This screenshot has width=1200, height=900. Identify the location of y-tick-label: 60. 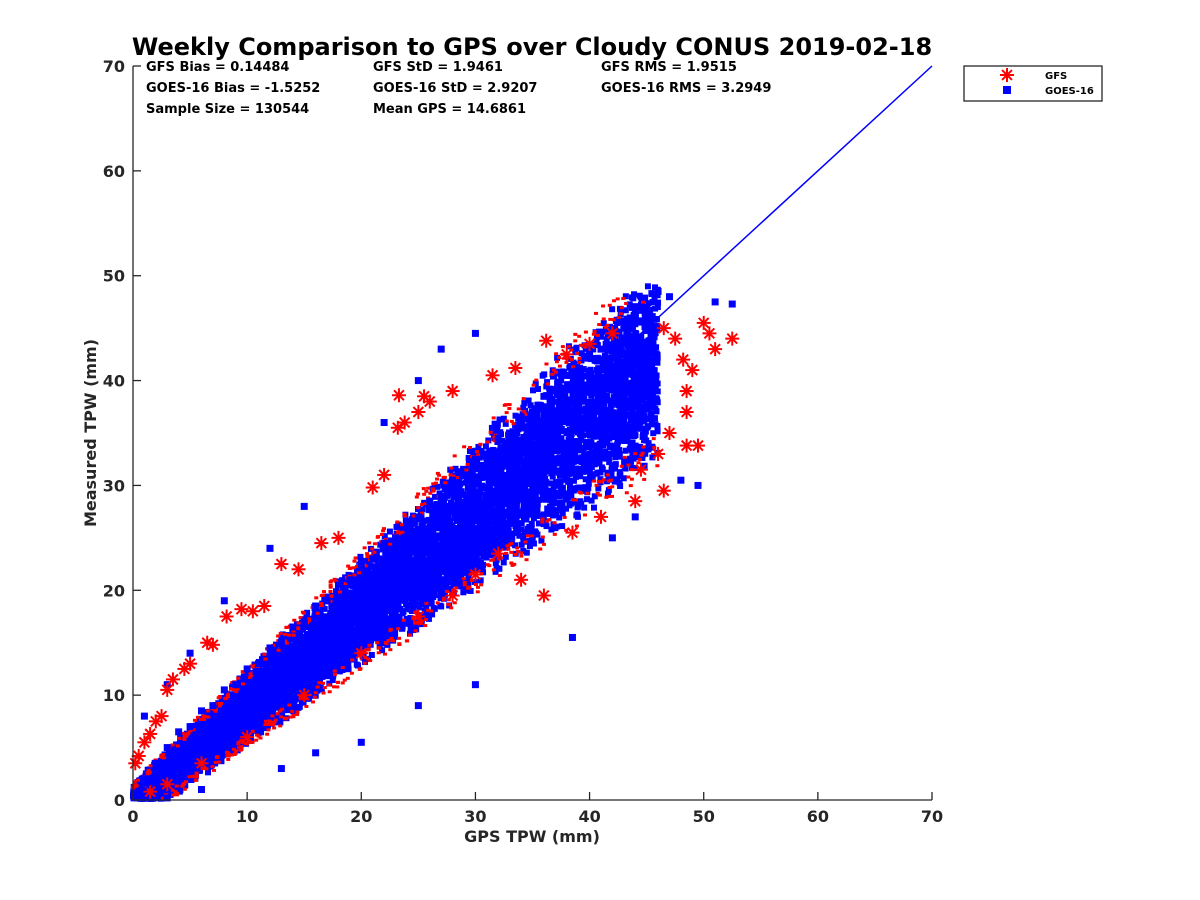
(114, 171).